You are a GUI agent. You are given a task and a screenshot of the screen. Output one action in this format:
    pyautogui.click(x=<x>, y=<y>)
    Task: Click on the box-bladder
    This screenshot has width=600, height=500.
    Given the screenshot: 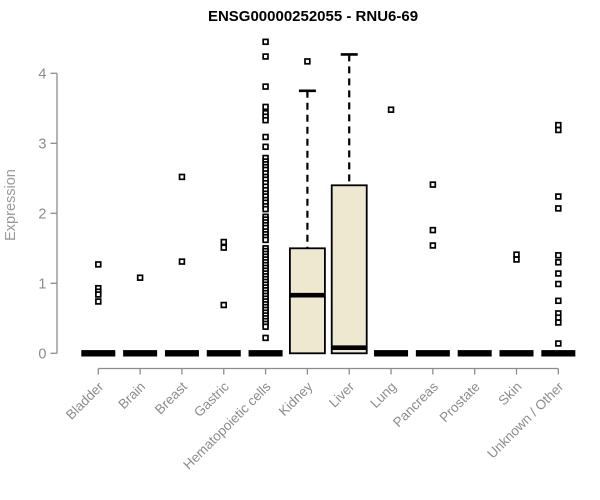 What is the action you would take?
    pyautogui.click(x=98, y=309)
    